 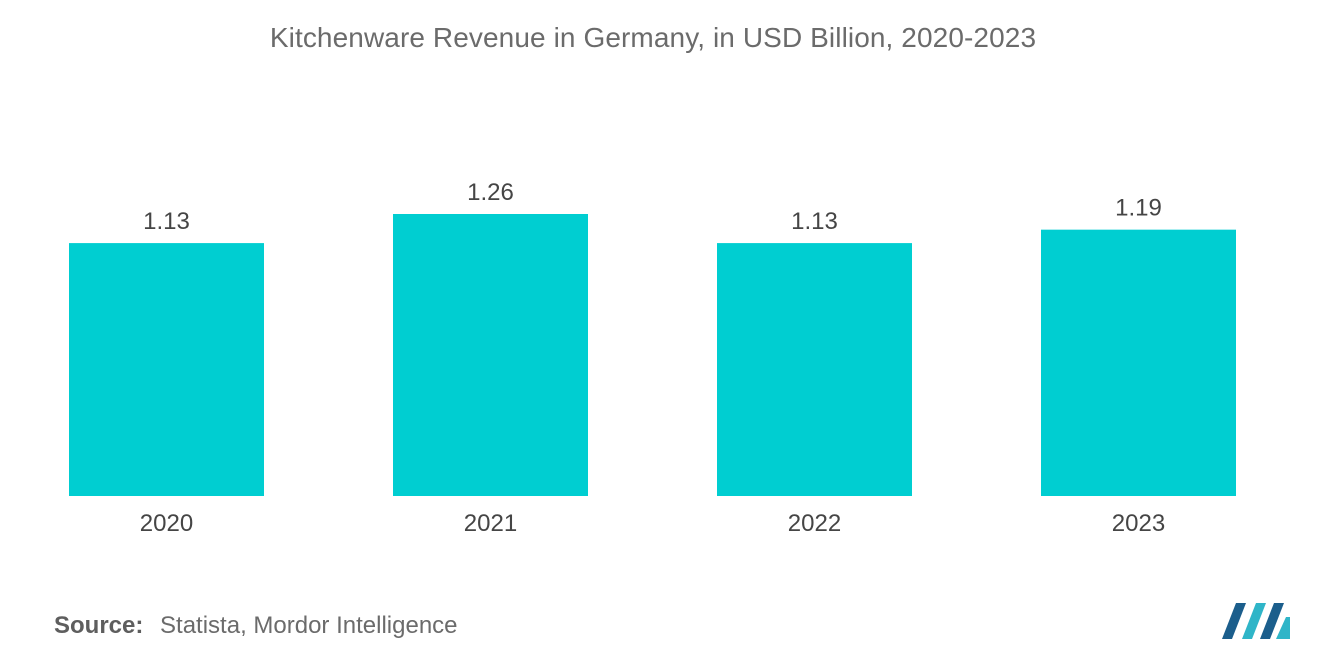 What do you see at coordinates (99, 625) in the screenshot?
I see `source-label: Source:` at bounding box center [99, 625].